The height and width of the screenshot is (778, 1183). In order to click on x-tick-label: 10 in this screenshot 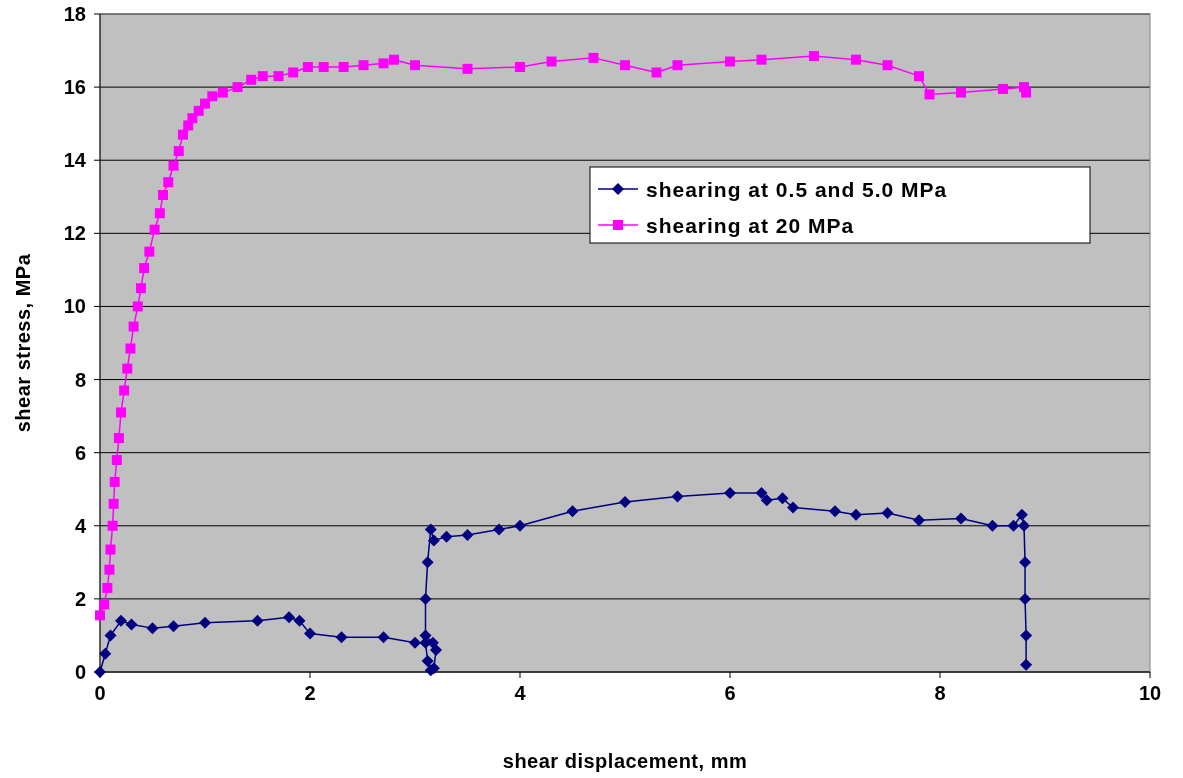, I will do `click(1150, 693)`.